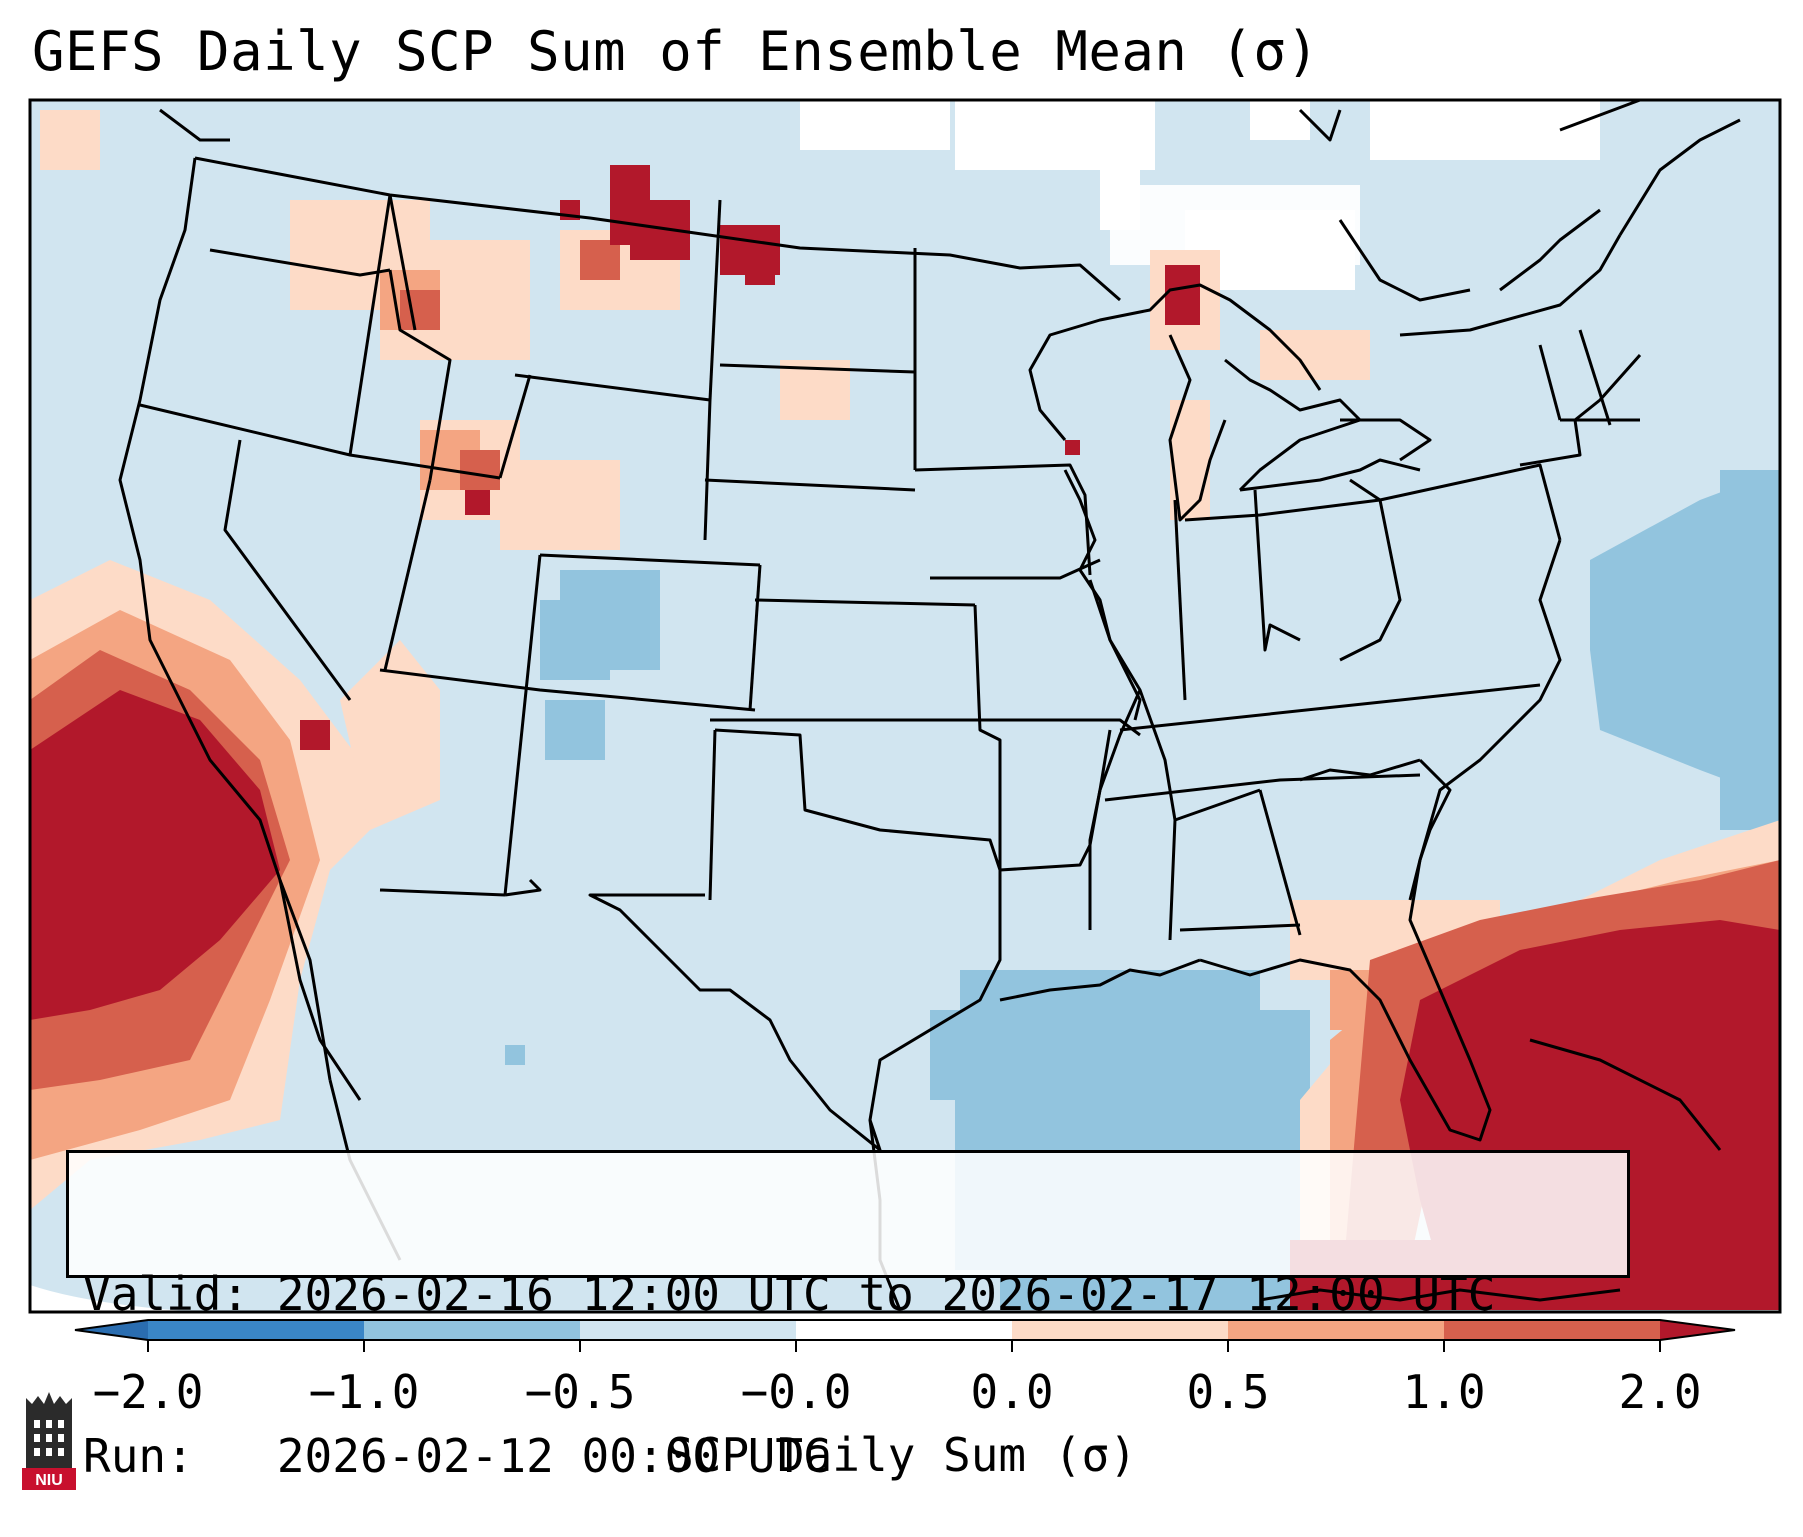  Describe the element at coordinates (457, 1456) in the screenshot. I see `run-time-text: Run: 2026-02-12 00:00 UTC` at that location.